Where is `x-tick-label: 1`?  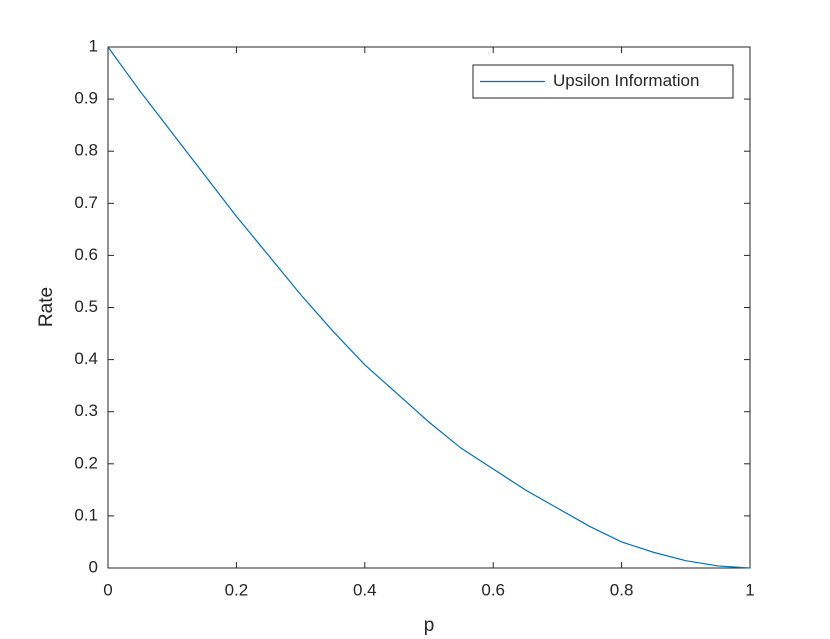
x-tick-label: 1 is located at coordinates (749, 589).